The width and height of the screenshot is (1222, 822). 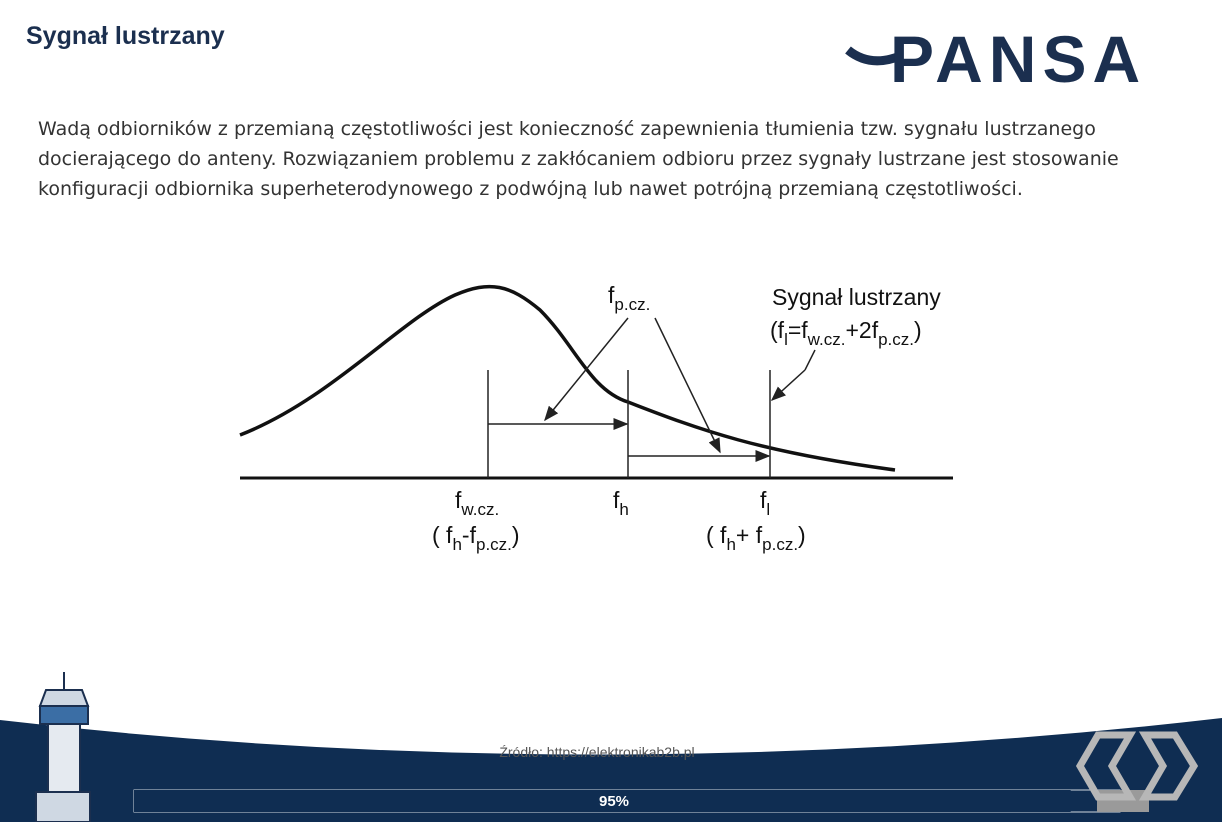 What do you see at coordinates (777, 330) in the screenshot?
I see `label-text: (f` at bounding box center [777, 330].